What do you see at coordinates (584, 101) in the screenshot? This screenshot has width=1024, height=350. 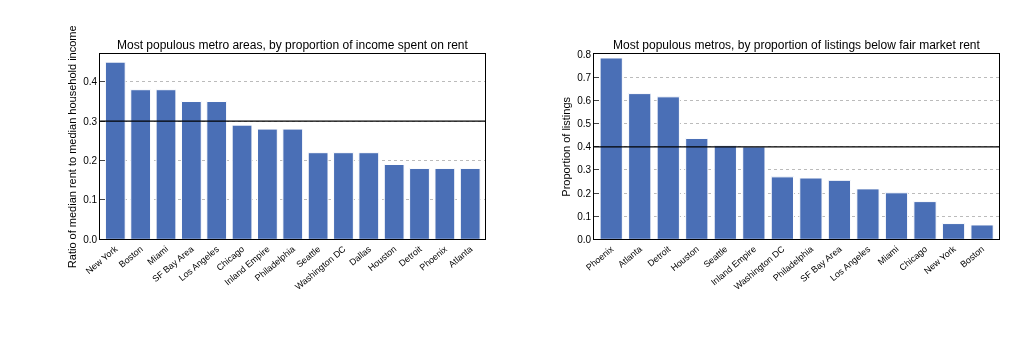 I see `y-tick-label: 0.6` at bounding box center [584, 101].